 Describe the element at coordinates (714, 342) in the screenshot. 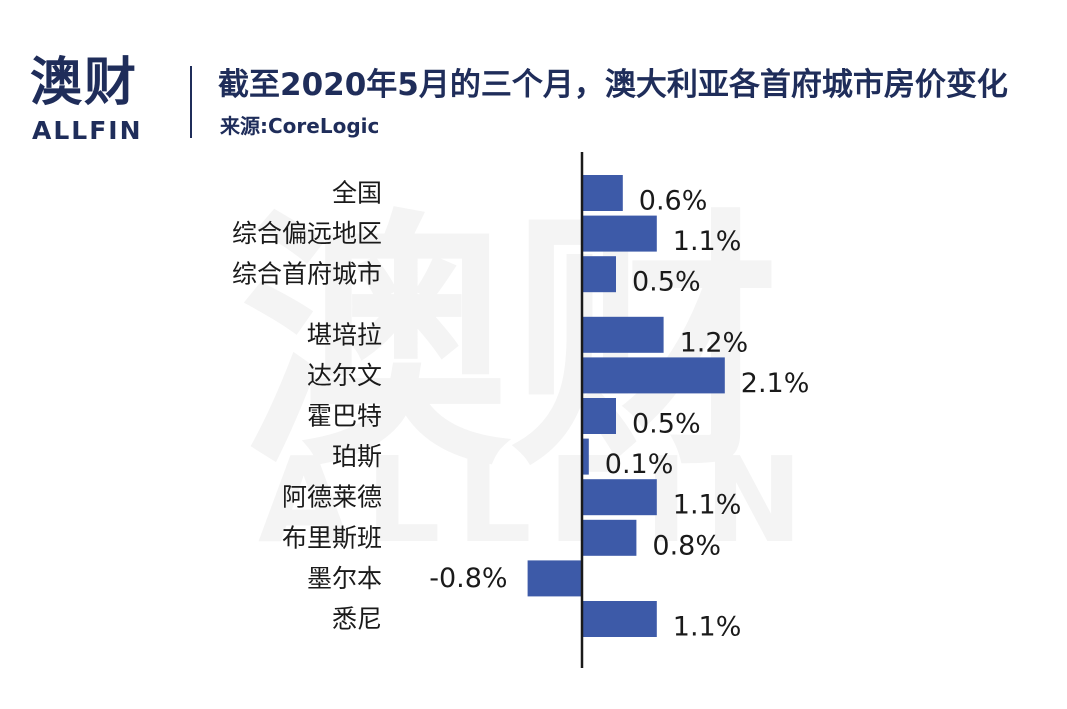

I see `value-label: 1.2%` at that location.